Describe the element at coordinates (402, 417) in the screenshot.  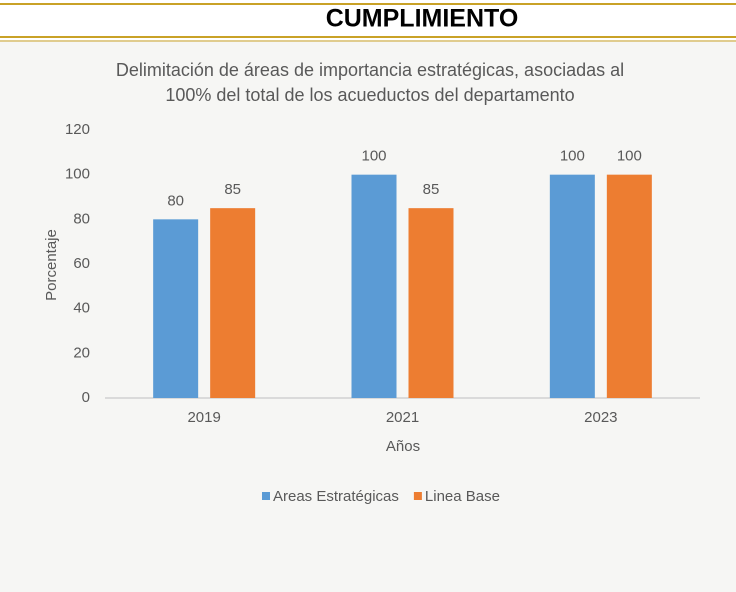
I see `x-tick-label: 2021` at that location.